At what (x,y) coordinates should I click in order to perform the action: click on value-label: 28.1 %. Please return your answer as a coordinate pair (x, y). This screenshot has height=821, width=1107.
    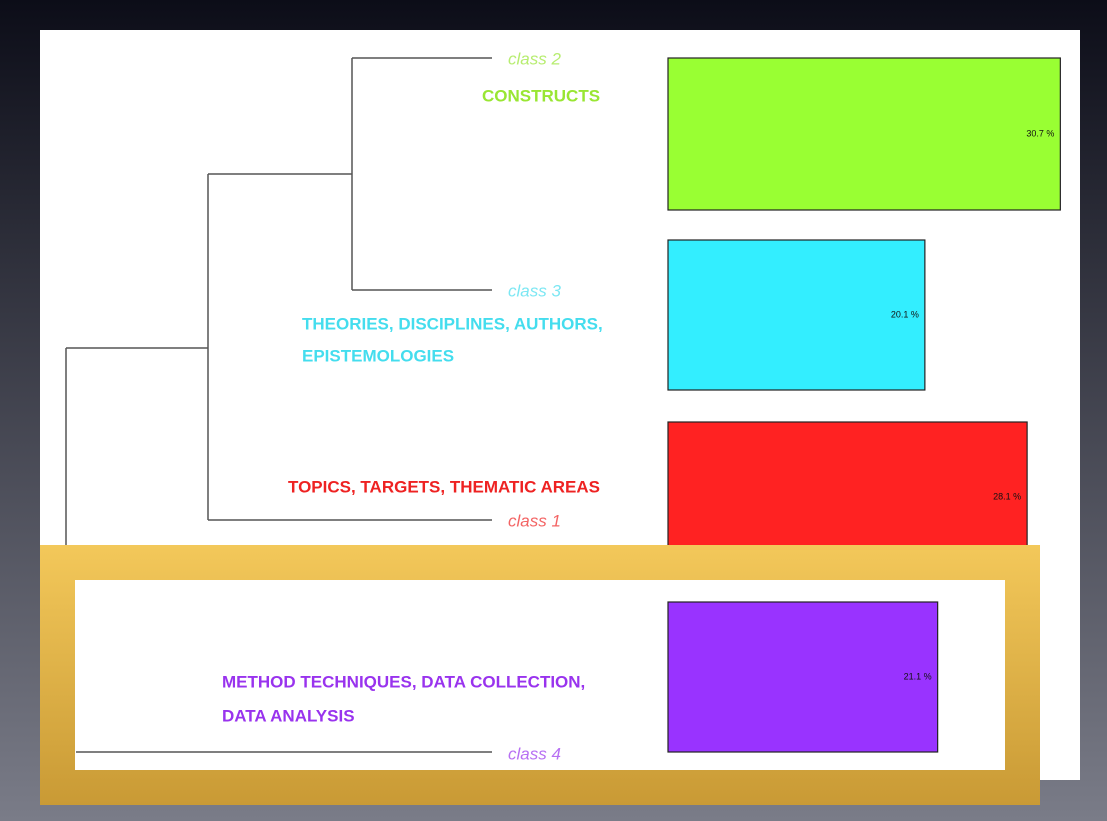
    Looking at the image, I should click on (1007, 496).